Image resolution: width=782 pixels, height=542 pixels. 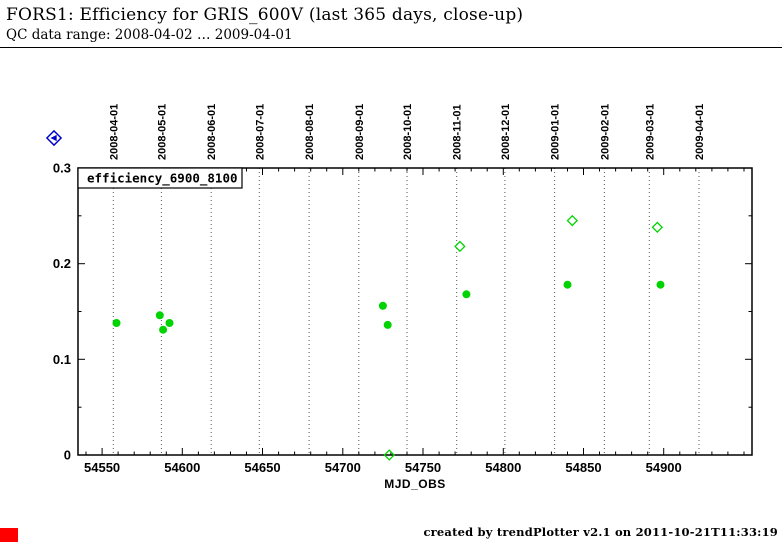 I want to click on header-divider, so click(x=391, y=47).